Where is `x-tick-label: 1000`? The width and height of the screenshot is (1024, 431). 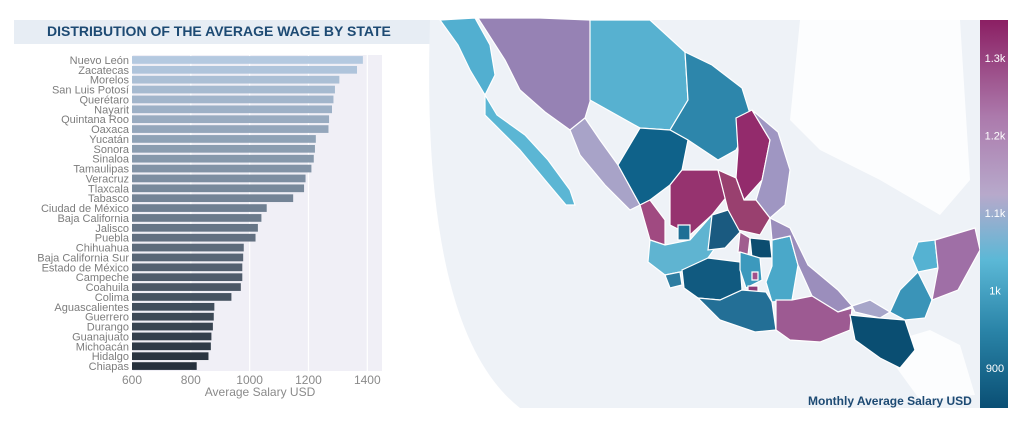
x-tick-label: 1000 is located at coordinates (249, 380).